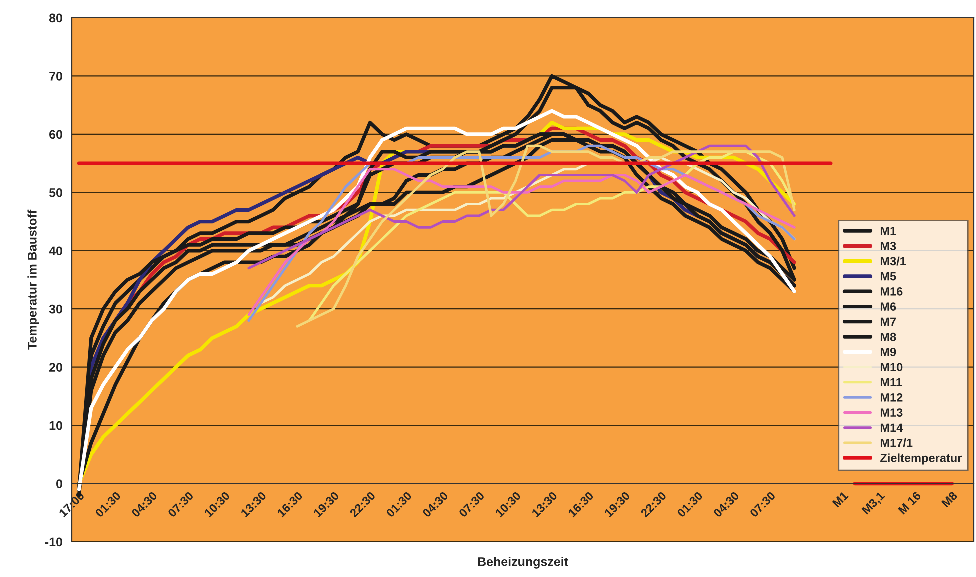  I want to click on legend-label: M6, so click(888, 306).